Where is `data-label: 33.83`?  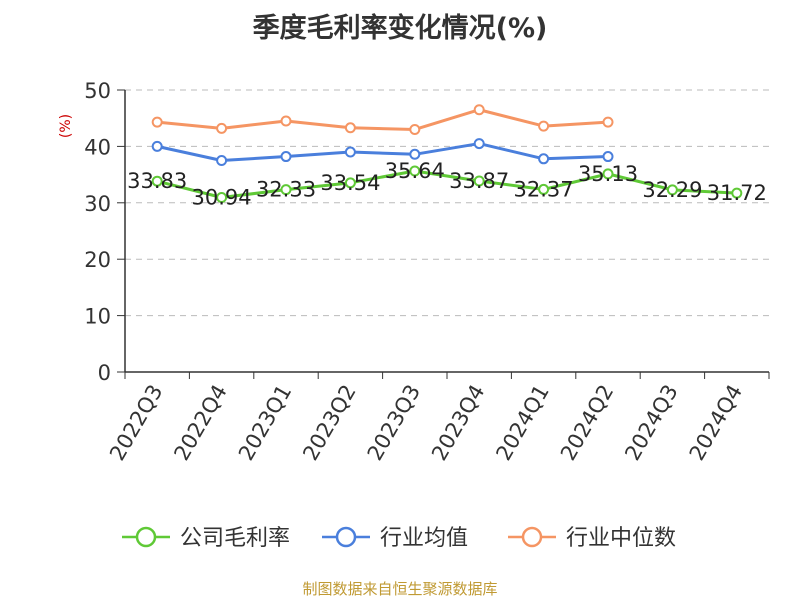
data-label: 33.83 is located at coordinates (157, 181).